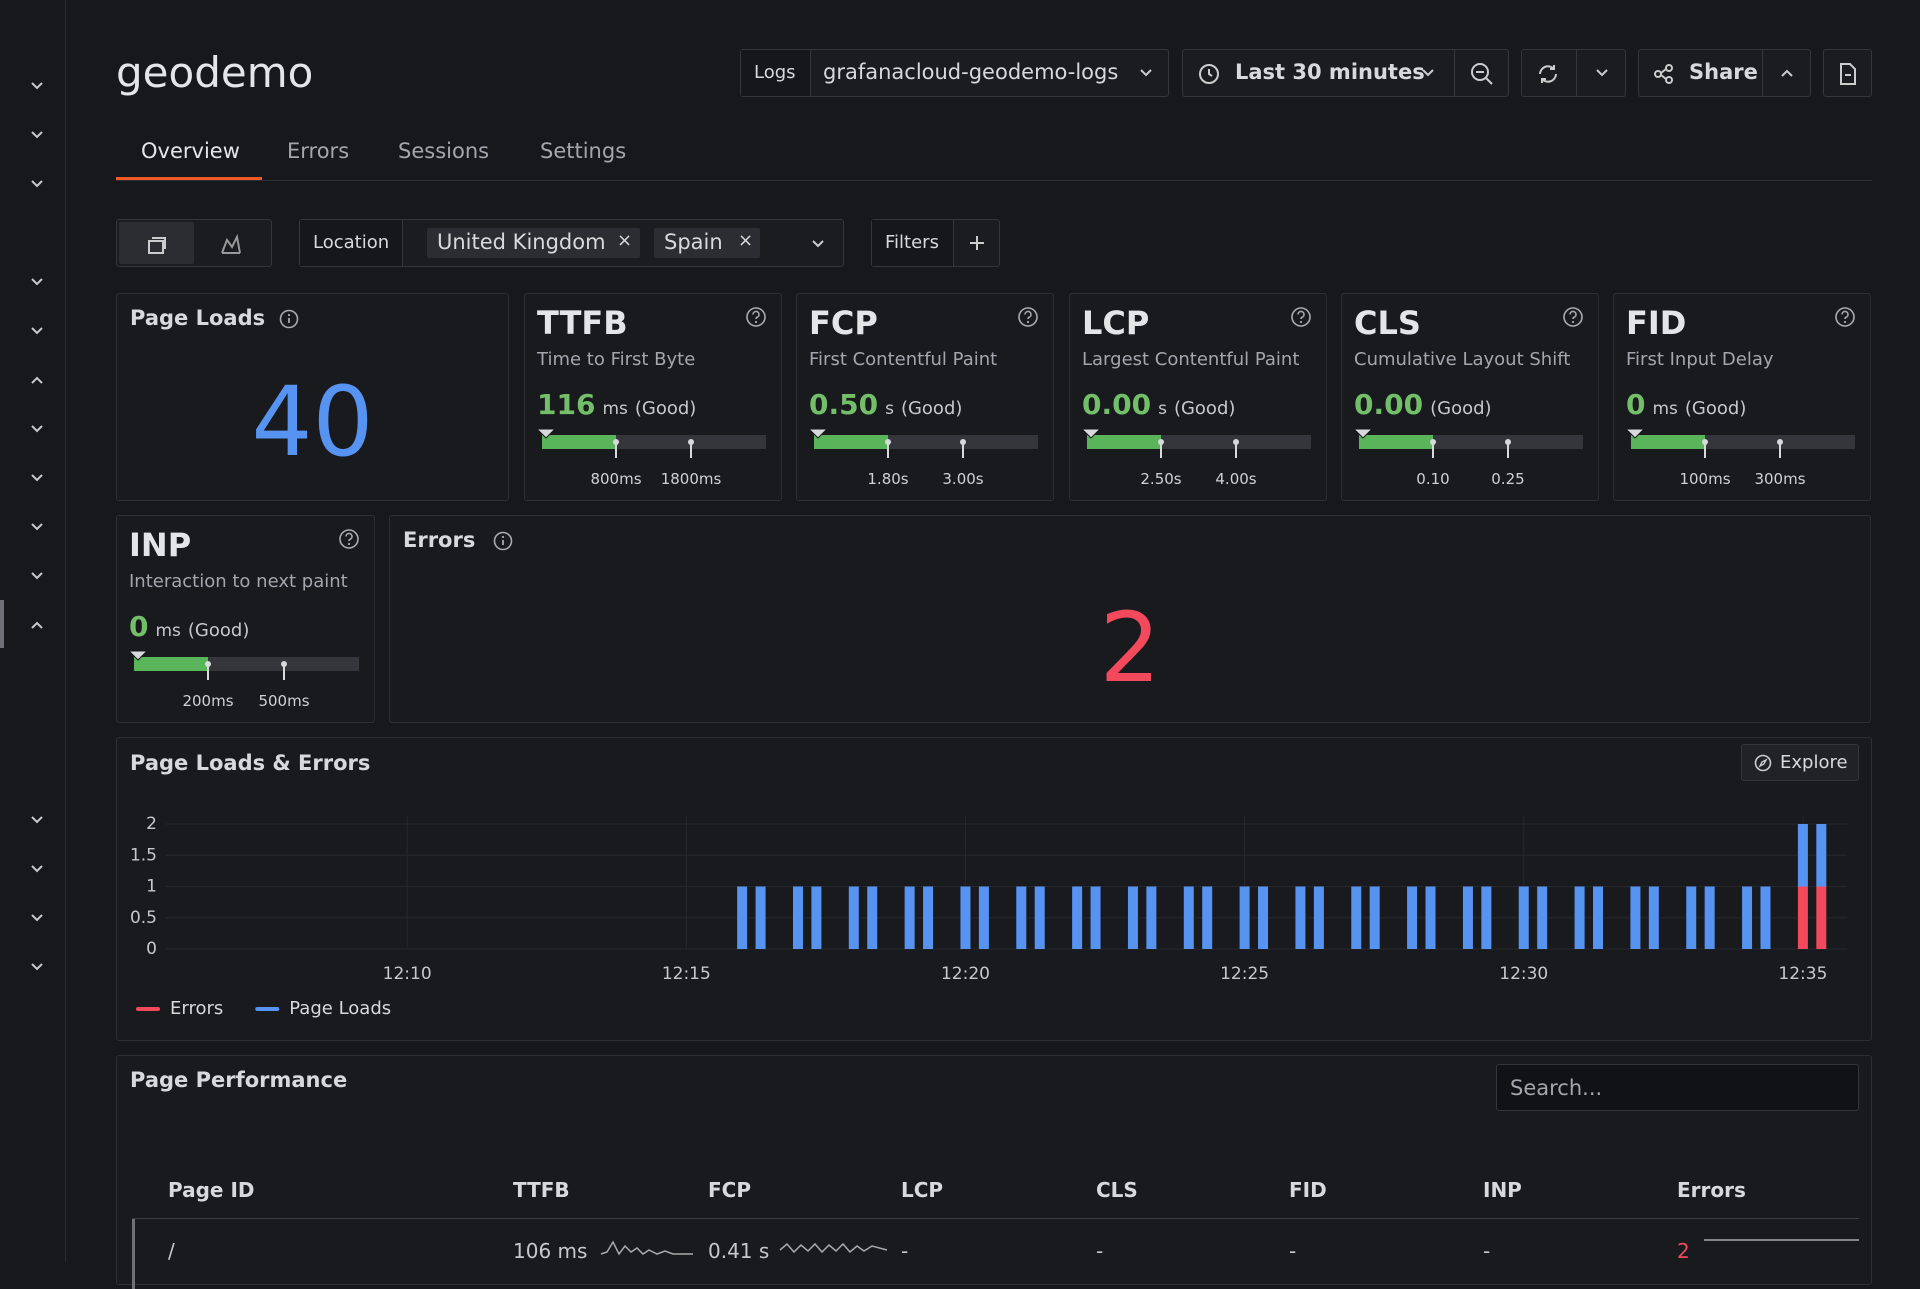  I want to click on refresh-picker, so click(1573, 73).